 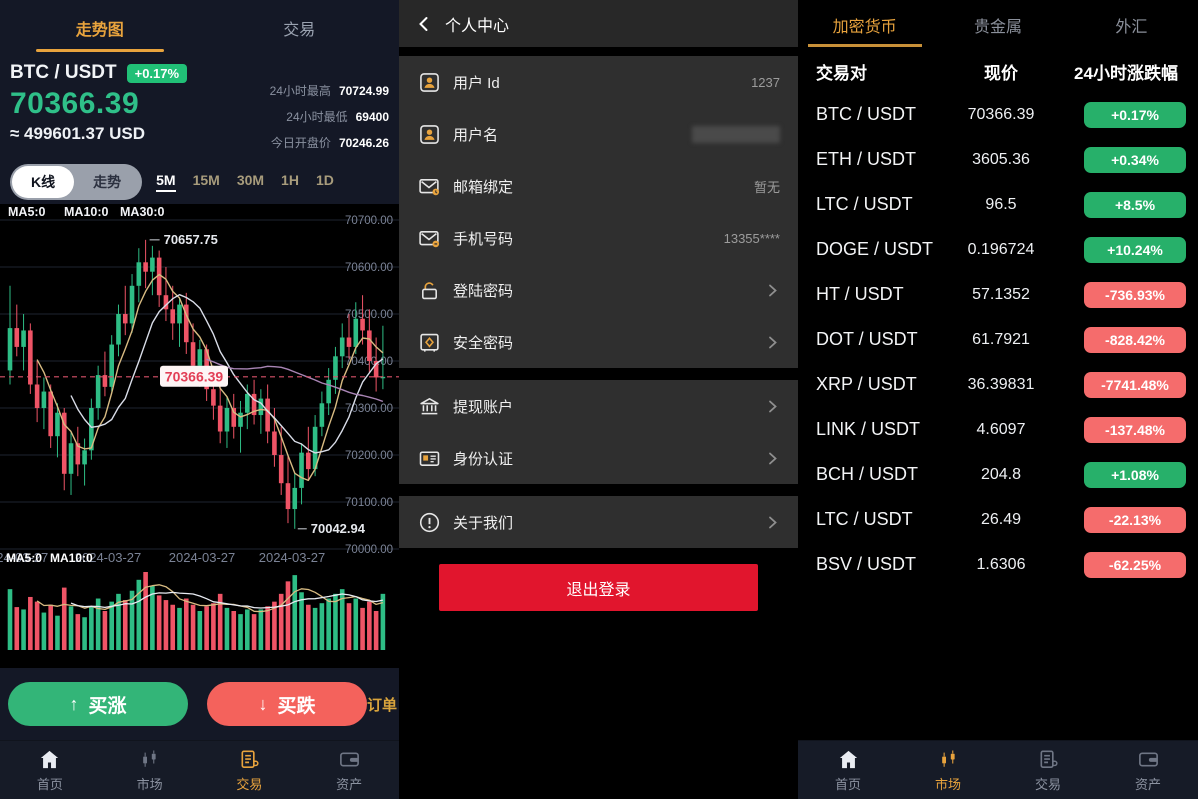 What do you see at coordinates (866, 114) in the screenshot?
I see `pair-name: BTC / USDT` at bounding box center [866, 114].